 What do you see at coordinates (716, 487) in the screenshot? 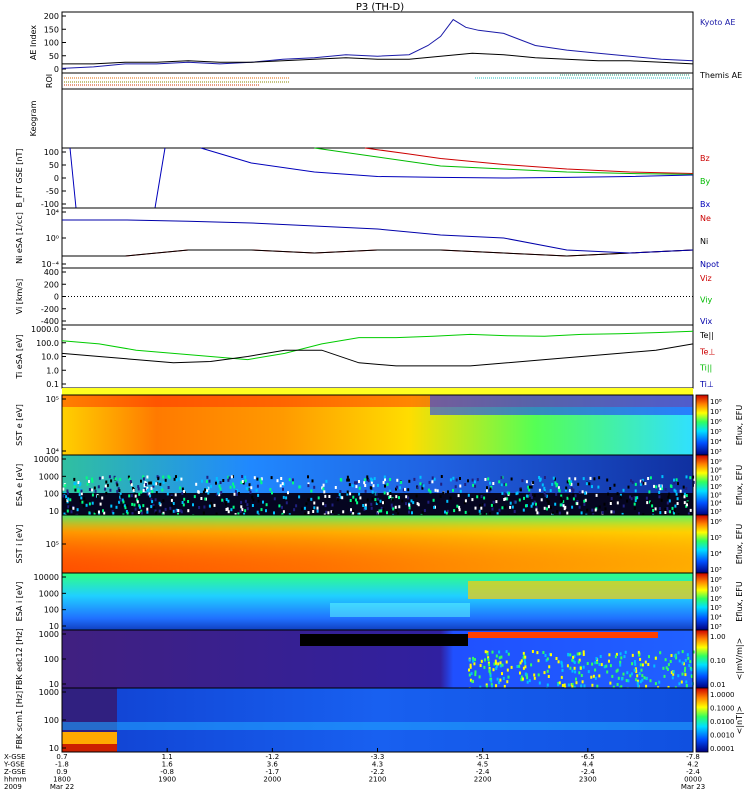
I see `esa-e-colorbar-tick: 10⁶` at bounding box center [716, 487].